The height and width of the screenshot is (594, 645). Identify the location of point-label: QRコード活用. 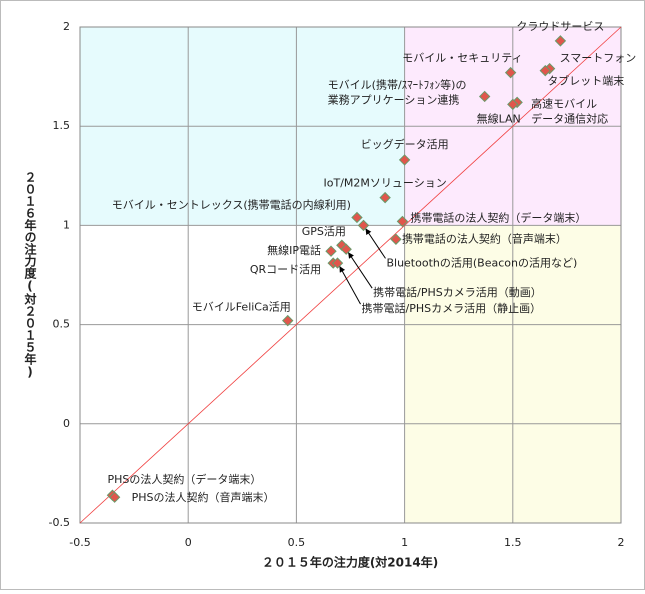
(285, 269).